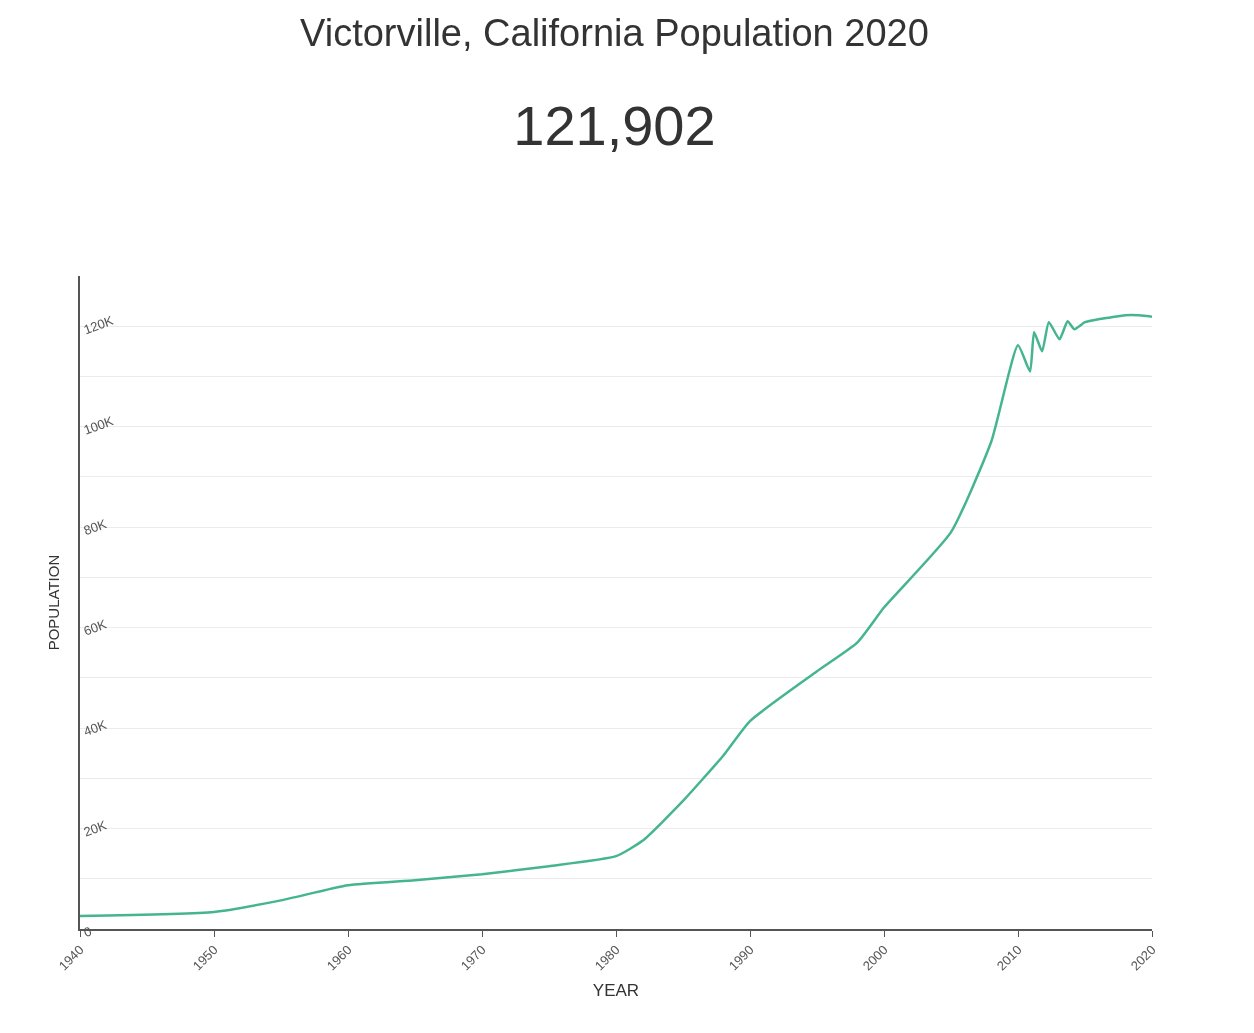 This screenshot has height=1033, width=1254. What do you see at coordinates (95, 627) in the screenshot?
I see `y-tick-label: 60K` at bounding box center [95, 627].